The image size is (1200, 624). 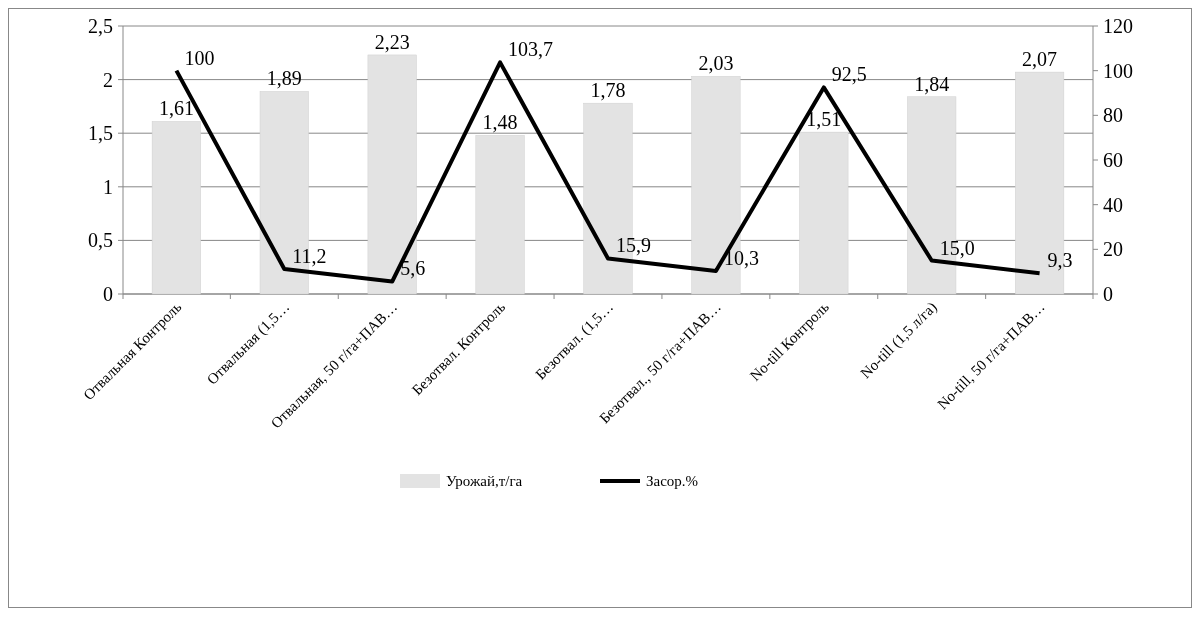 I want to click on y2-tick-label: 80, so click(x=1113, y=115).